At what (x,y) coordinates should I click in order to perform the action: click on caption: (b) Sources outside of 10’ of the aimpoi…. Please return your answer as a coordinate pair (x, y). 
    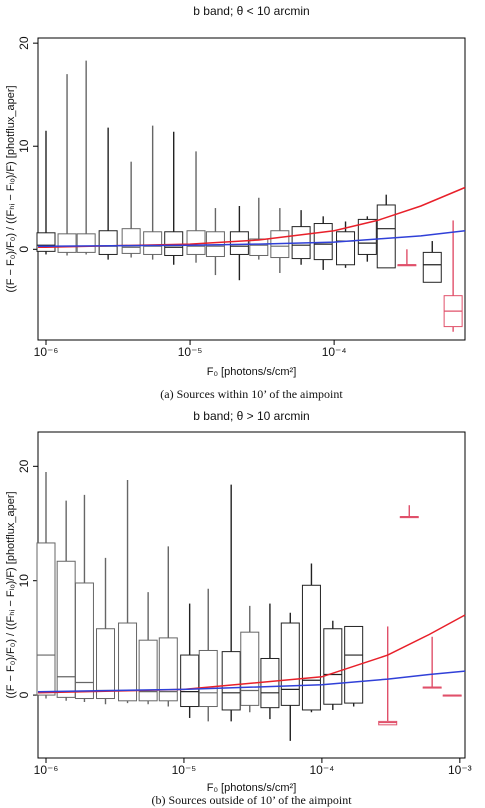
    Looking at the image, I should click on (251, 800).